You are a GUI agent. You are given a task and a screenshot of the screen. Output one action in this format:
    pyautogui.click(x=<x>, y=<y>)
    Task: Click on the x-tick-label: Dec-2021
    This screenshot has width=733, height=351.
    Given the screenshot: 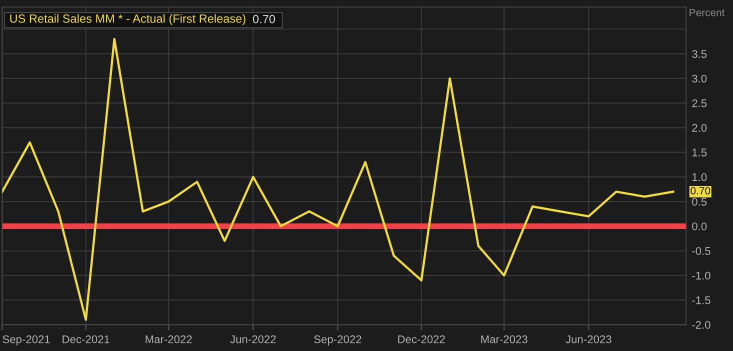 What is the action you would take?
    pyautogui.click(x=86, y=339)
    